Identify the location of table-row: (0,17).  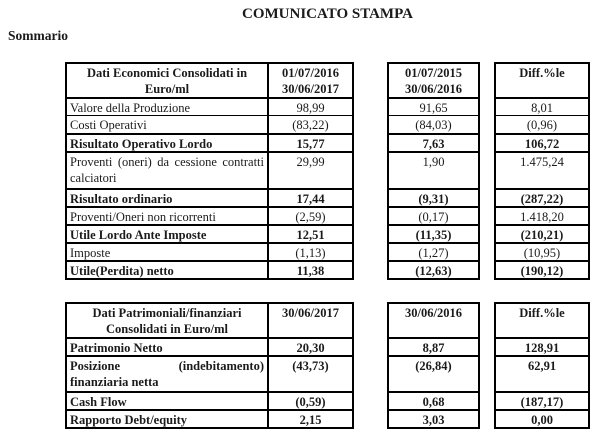
(433, 215).